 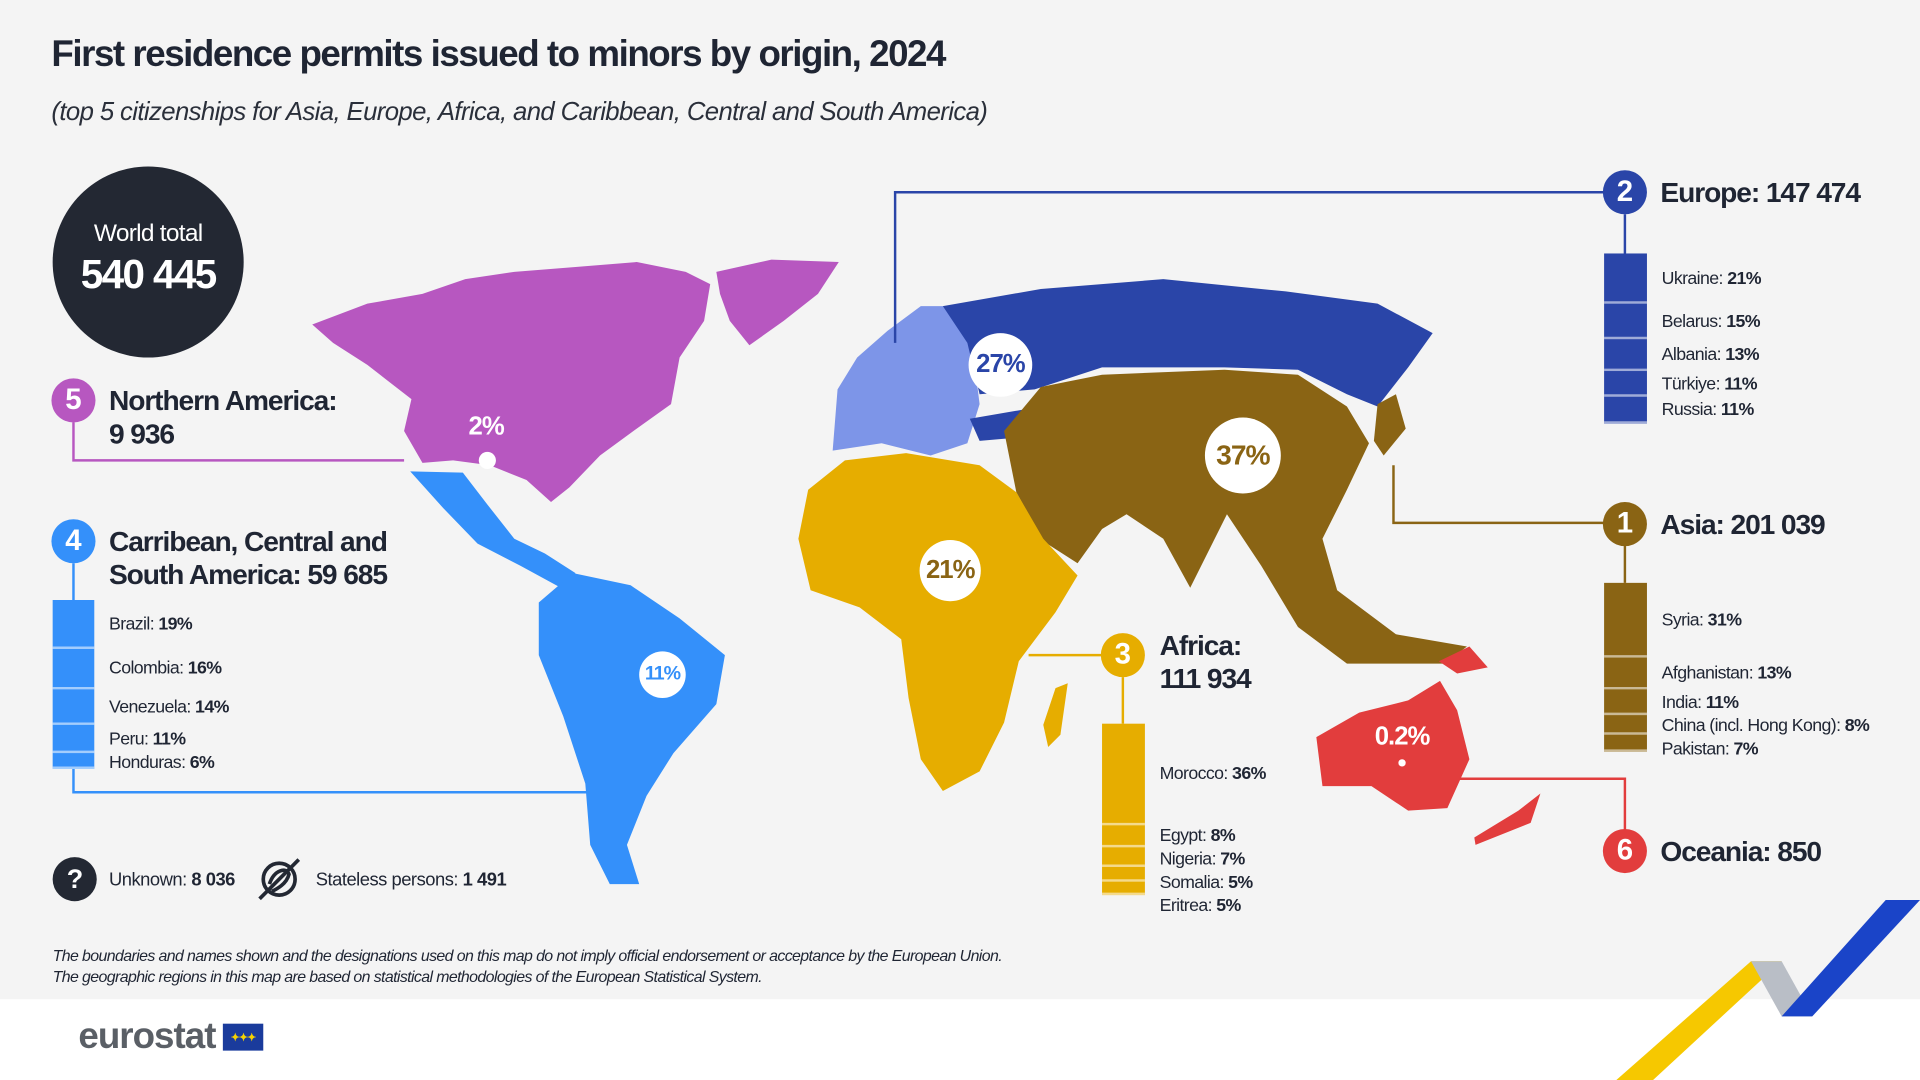 I want to click on region-name: Africa, so click(x=1196, y=645).